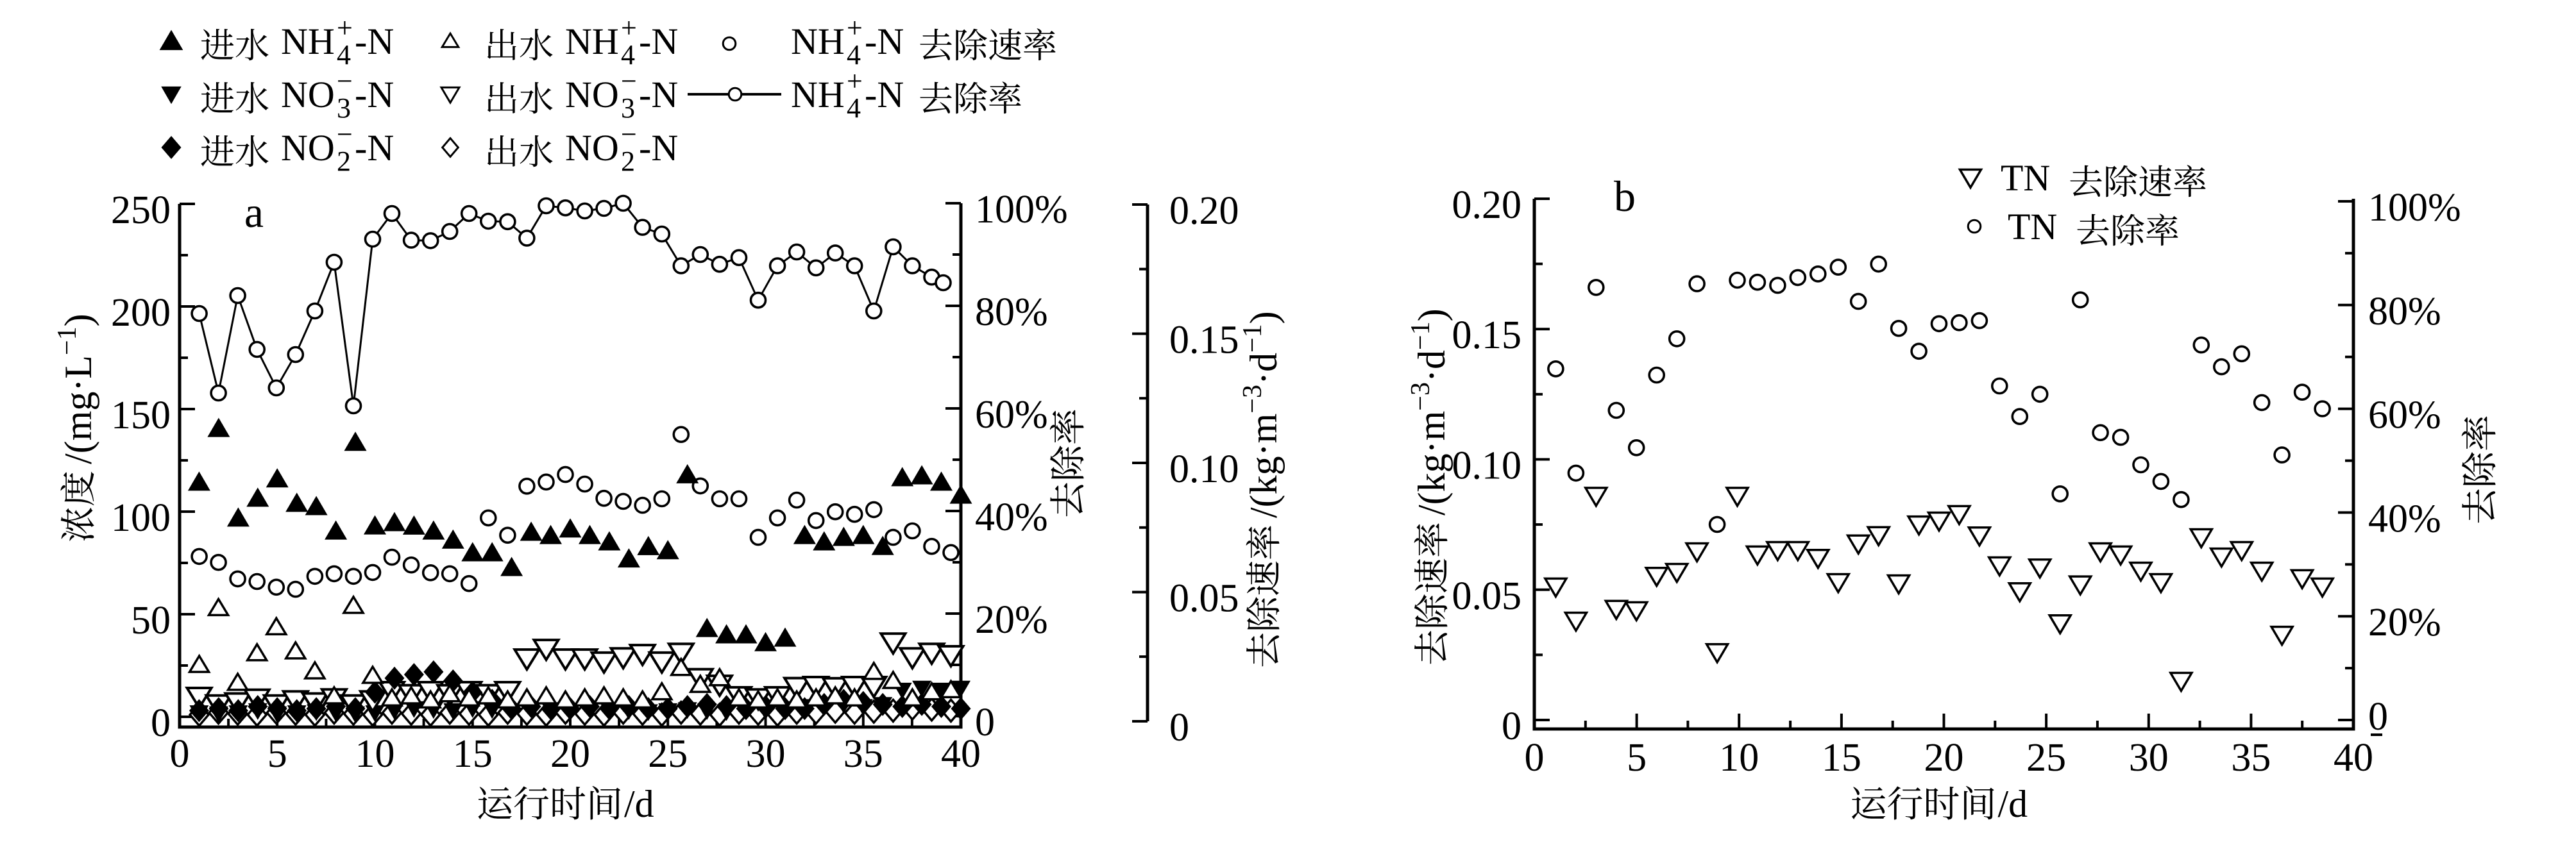 The height and width of the screenshot is (854, 2576). What do you see at coordinates (141, 518) in the screenshot?
I see `svg-text: 100` at bounding box center [141, 518].